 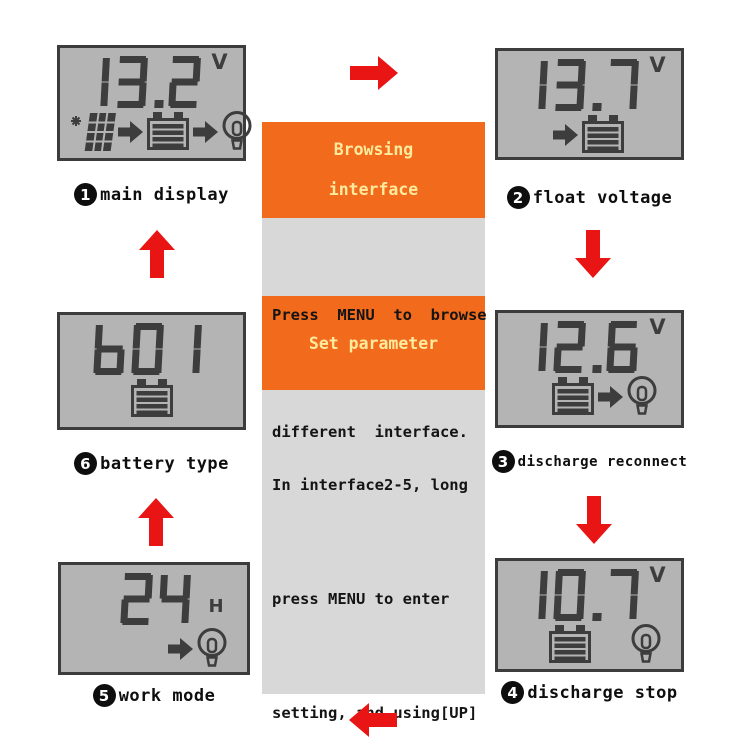 What do you see at coordinates (164, 194) in the screenshot?
I see `caption-label: main display` at bounding box center [164, 194].